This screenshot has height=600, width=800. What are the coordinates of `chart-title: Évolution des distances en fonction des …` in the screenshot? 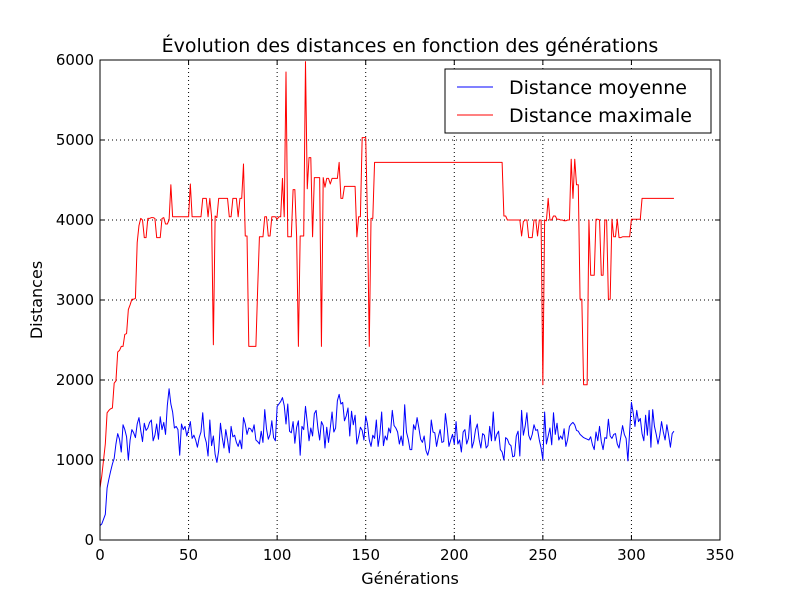 It's located at (410, 45).